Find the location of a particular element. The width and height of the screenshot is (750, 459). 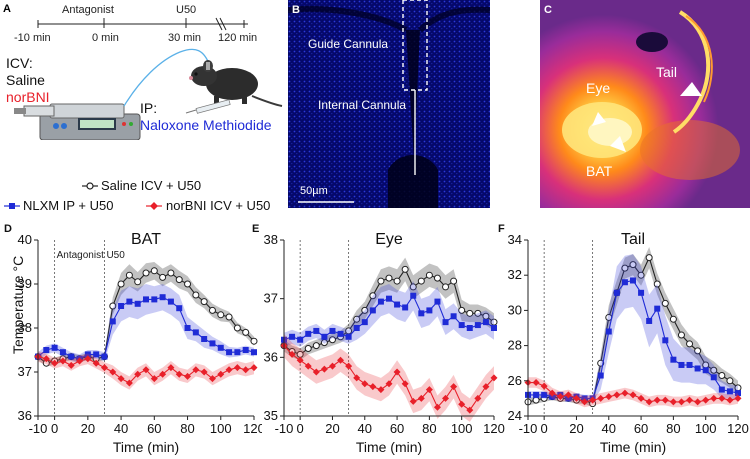

annotation-u50: U50 is located at coordinates (115, 255).